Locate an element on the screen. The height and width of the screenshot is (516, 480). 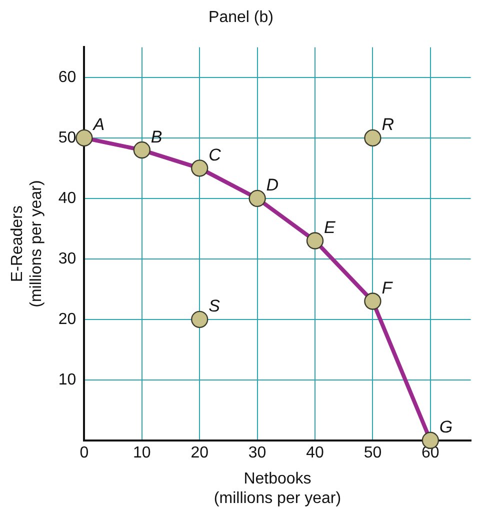
annotation: E is located at coordinates (330, 228).